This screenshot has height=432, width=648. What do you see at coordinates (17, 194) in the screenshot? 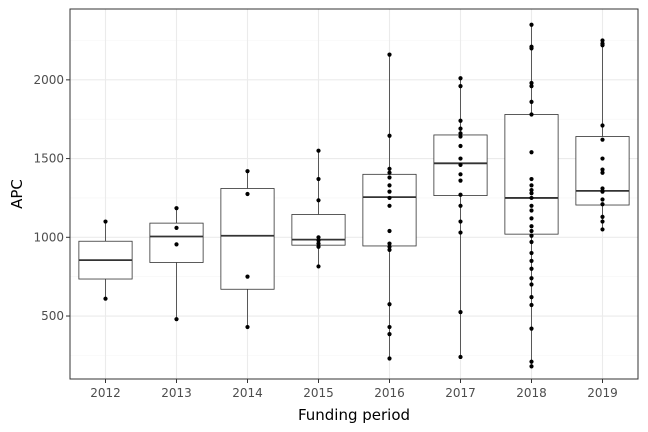
I see `y-axis-title: APC` at bounding box center [17, 194].